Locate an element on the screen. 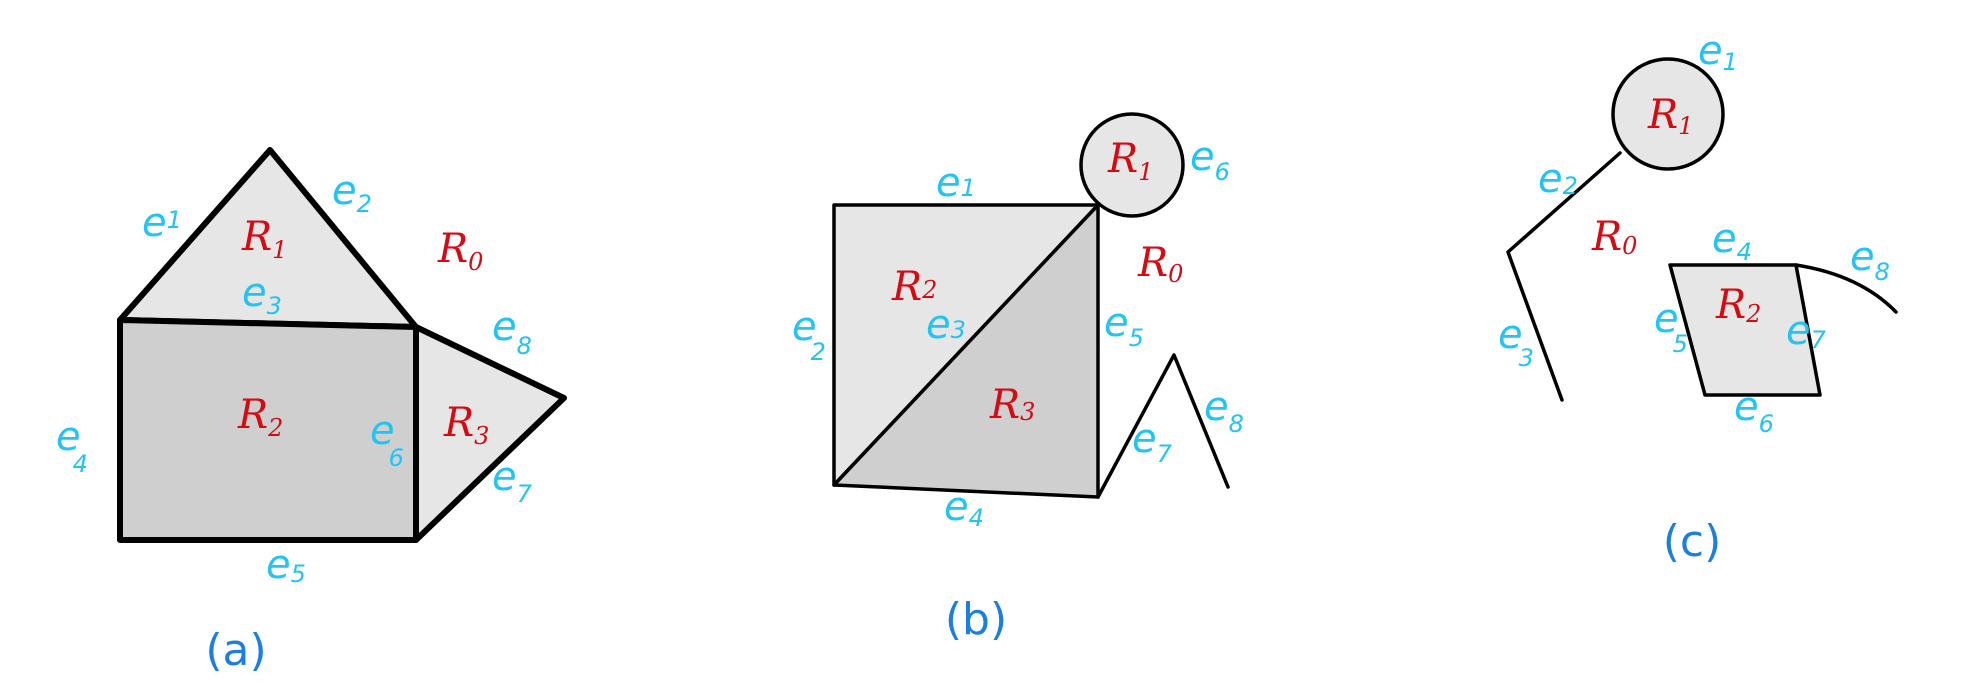 The height and width of the screenshot is (692, 1966). panel-c-edge-e8-curve is located at coordinates (1846, 288).